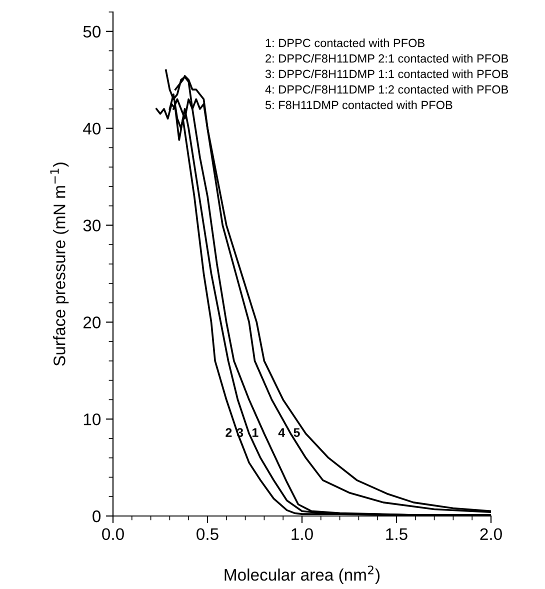  Describe the element at coordinates (92, 322) in the screenshot. I see `y-tick-label: 20` at that location.